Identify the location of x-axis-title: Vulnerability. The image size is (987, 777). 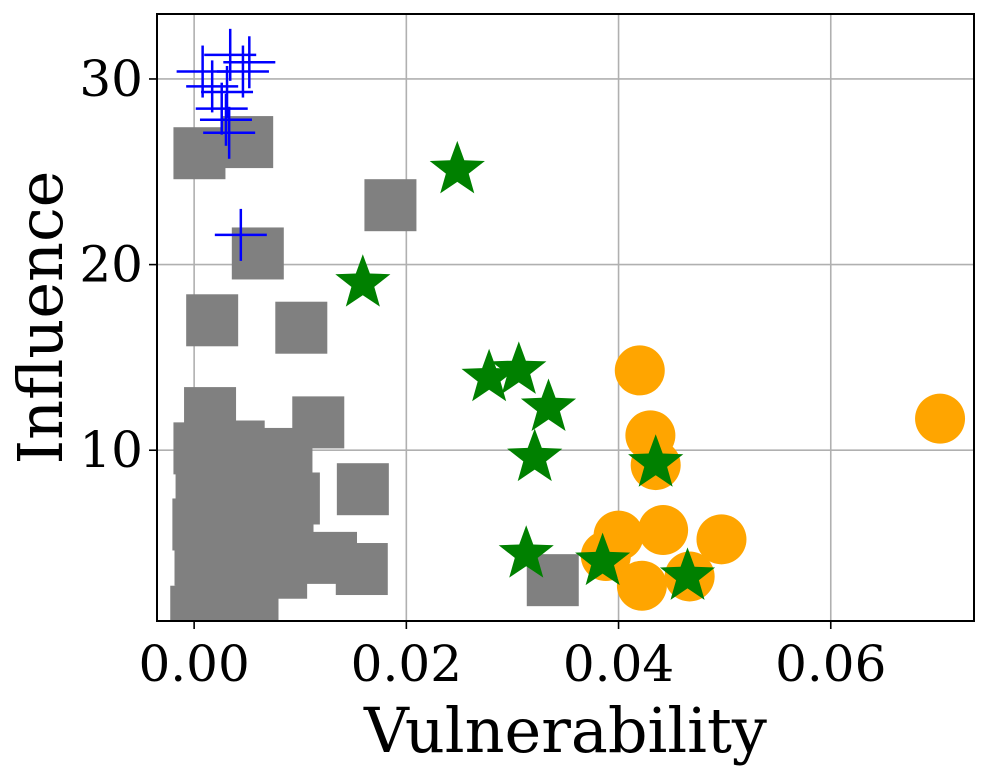
(565, 730).